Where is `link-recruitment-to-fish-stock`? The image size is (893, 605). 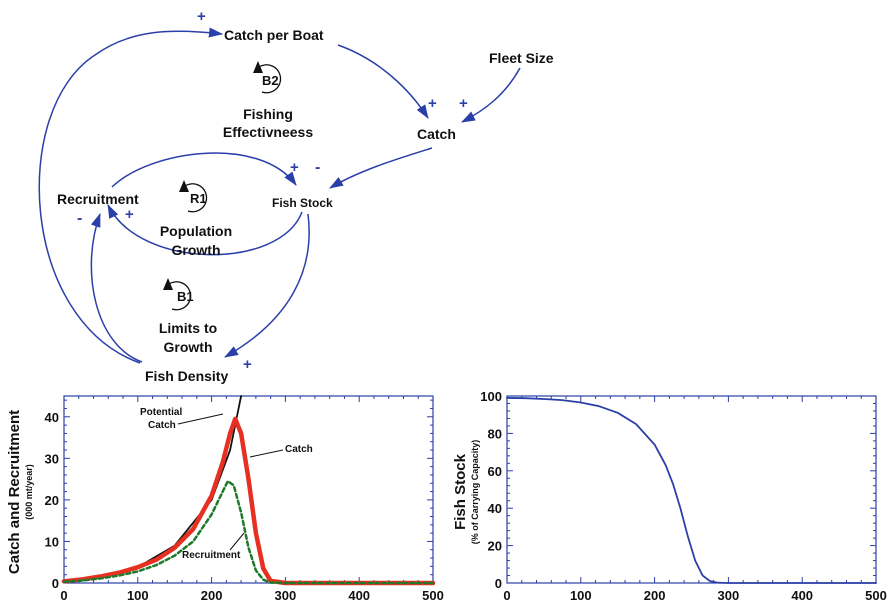
link-recruitment-to-fish-stock is located at coordinates (204, 170).